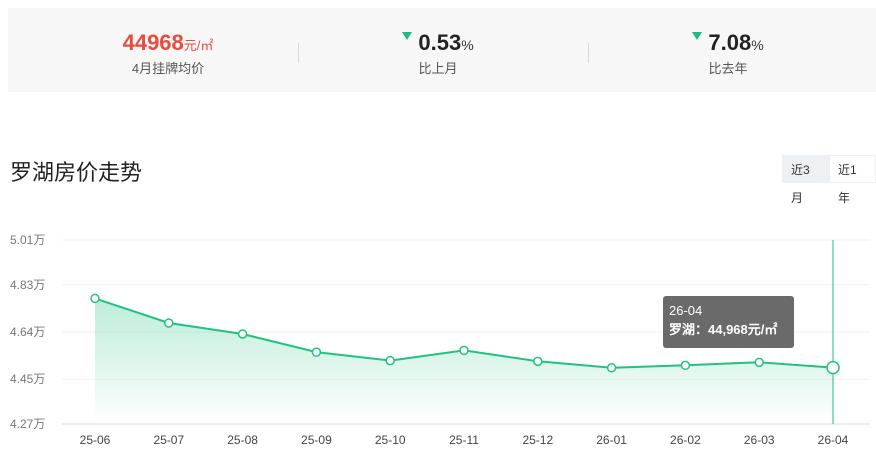  I want to click on y-tick-label: 4.45万, so click(27, 379).